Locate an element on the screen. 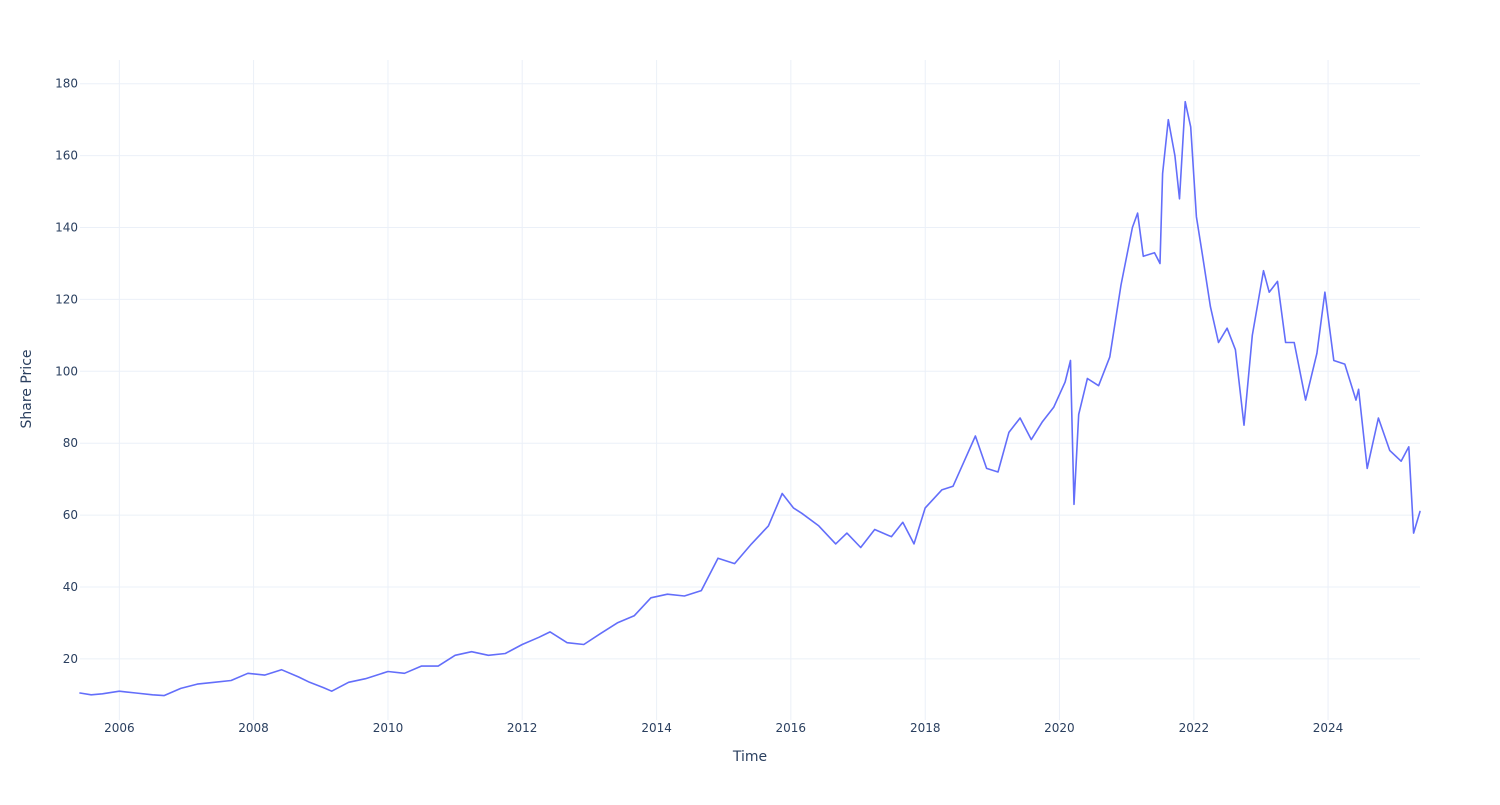  x-tick-label: 2012 is located at coordinates (522, 728).